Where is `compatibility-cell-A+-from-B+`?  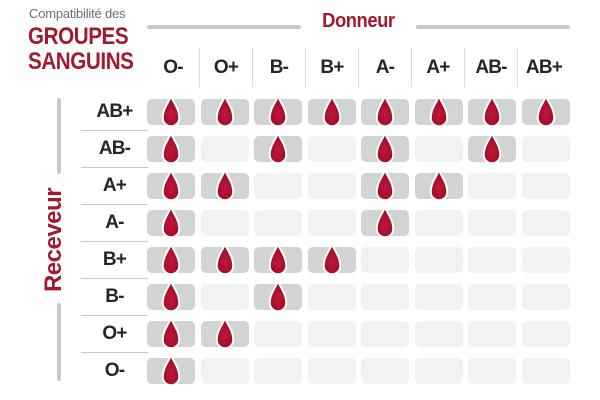
compatibility-cell-A+-from-B+ is located at coordinates (331, 186).